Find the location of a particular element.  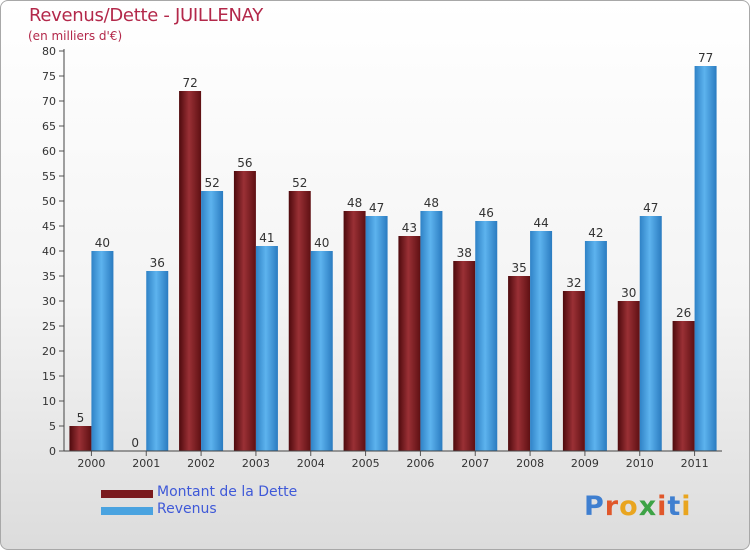

y-tick-label: 60 is located at coordinates (49, 151).